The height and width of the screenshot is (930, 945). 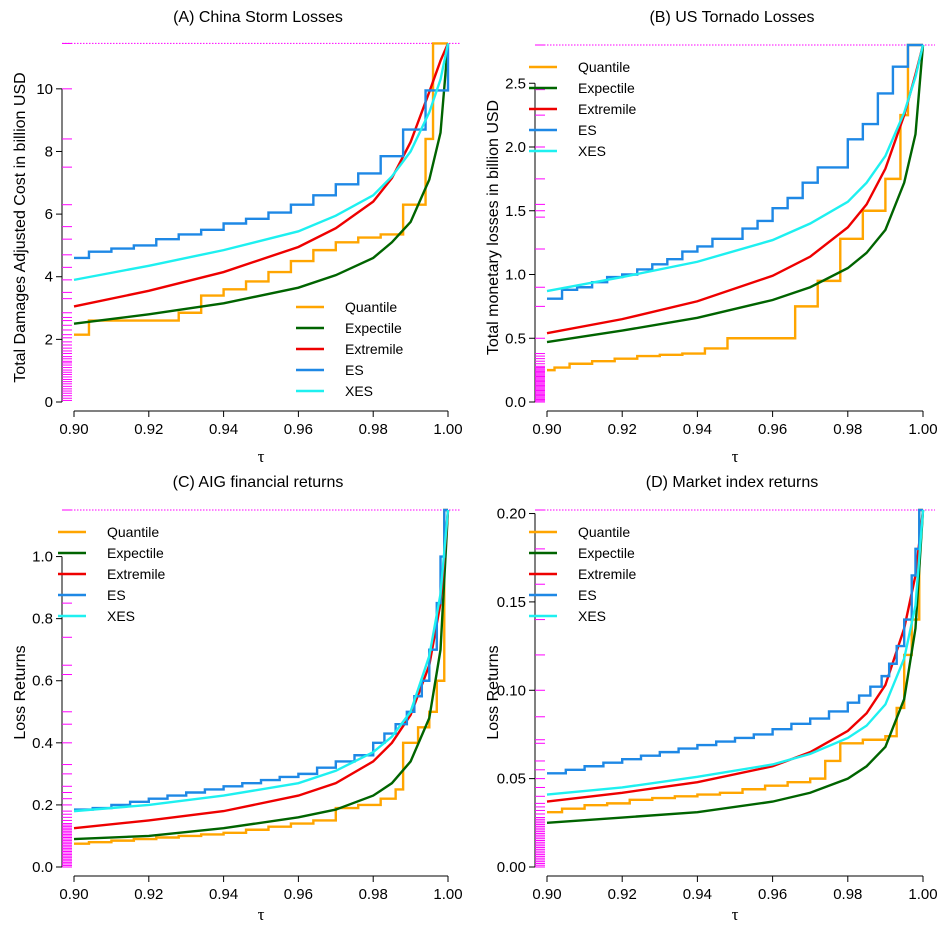 I want to click on panel-3-x-tick-label: 1.00, so click(x=447, y=894).